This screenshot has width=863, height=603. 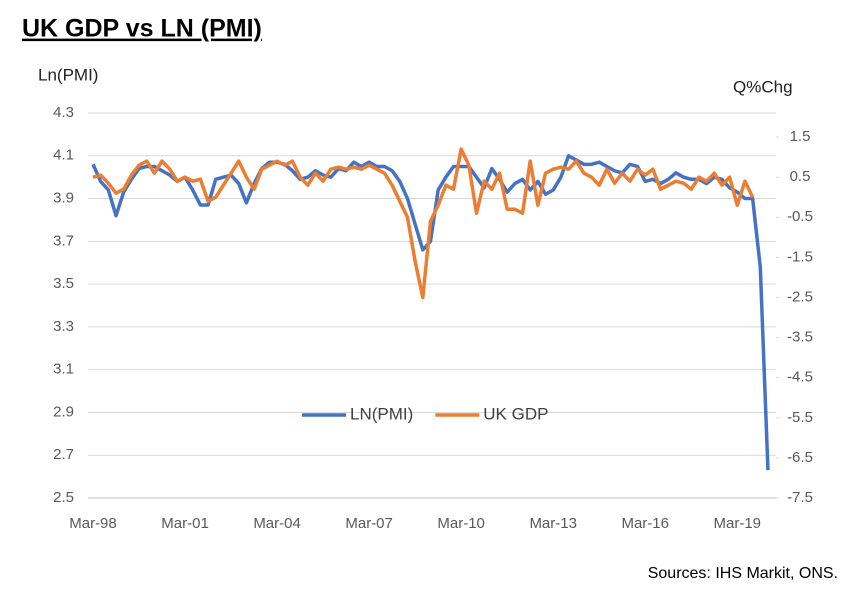 What do you see at coordinates (800, 497) in the screenshot?
I see `y2-tick-label: -7.5` at bounding box center [800, 497].